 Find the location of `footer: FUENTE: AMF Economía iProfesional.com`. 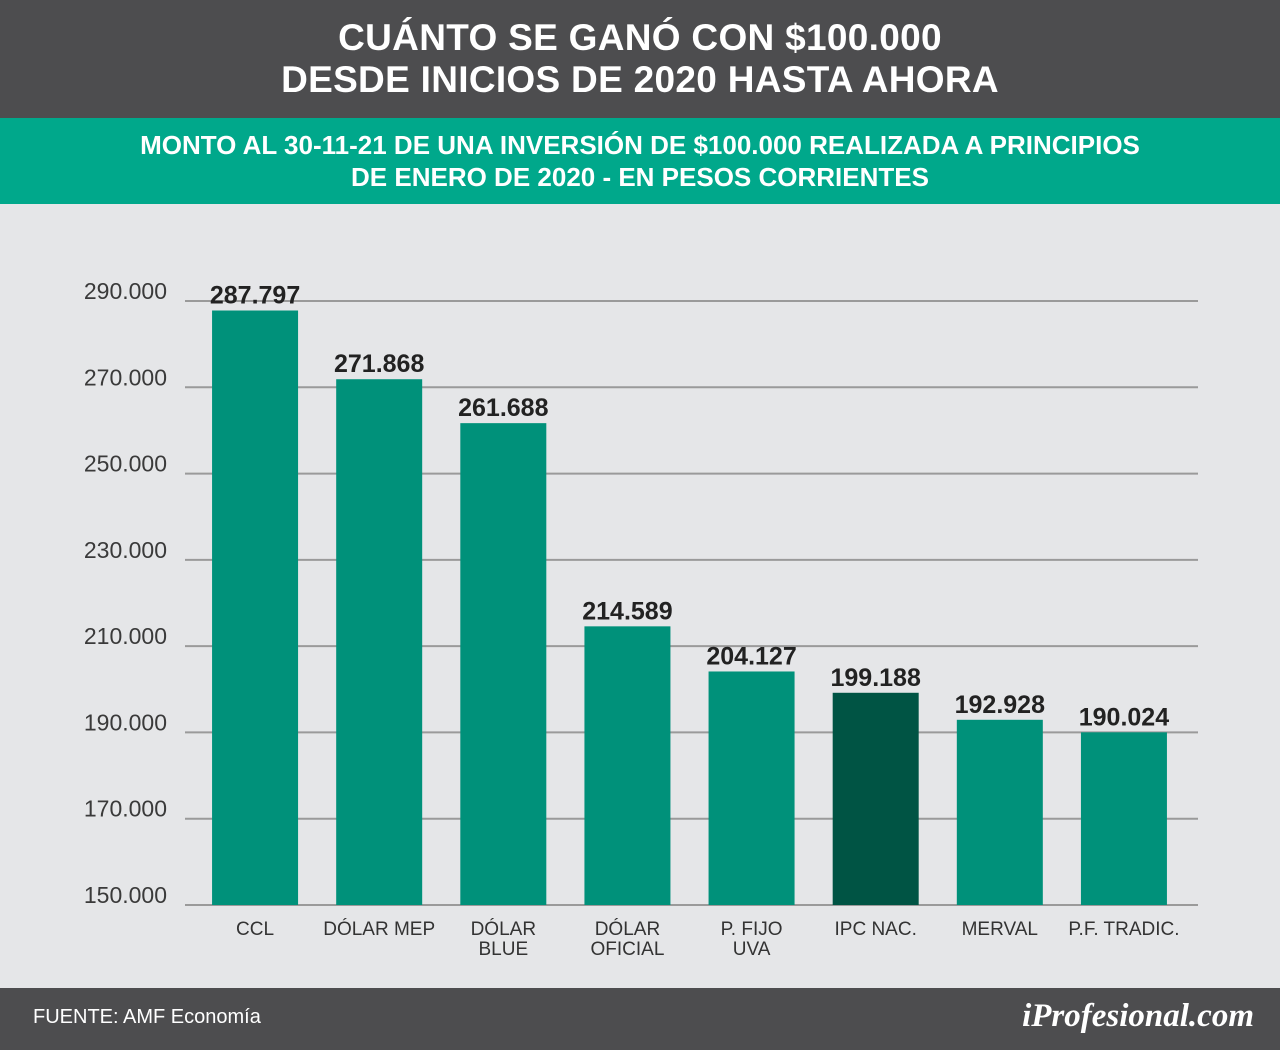

footer: FUENTE: AMF Economía iProfesional.com is located at coordinates (640, 1019).